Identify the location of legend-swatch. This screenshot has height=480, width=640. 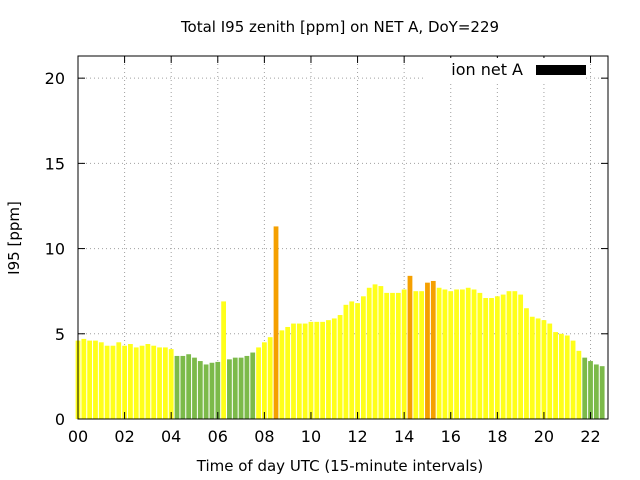
(561, 70).